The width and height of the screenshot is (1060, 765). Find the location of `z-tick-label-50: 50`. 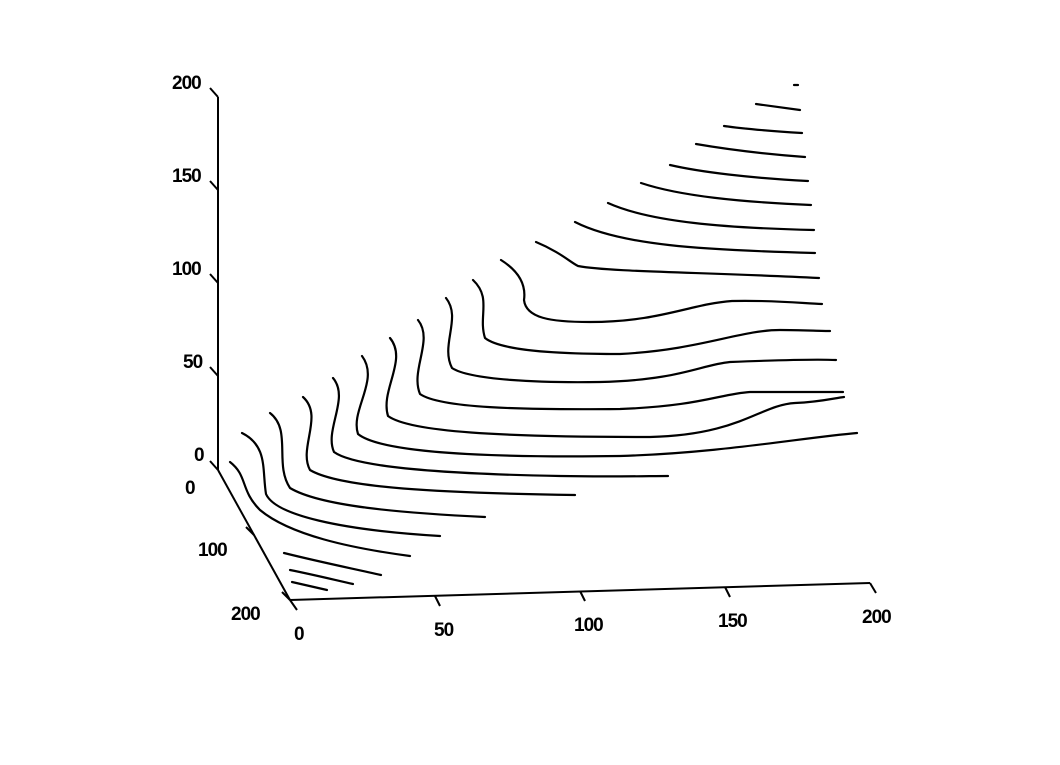

z-tick-label-50: 50 is located at coordinates (193, 362).